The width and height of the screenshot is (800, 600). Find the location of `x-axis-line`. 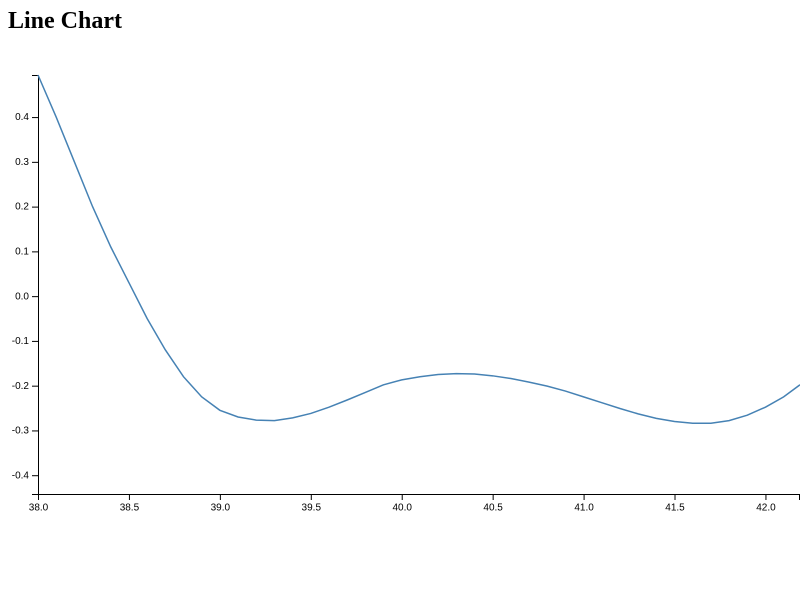

x-axis-line is located at coordinates (419, 497).